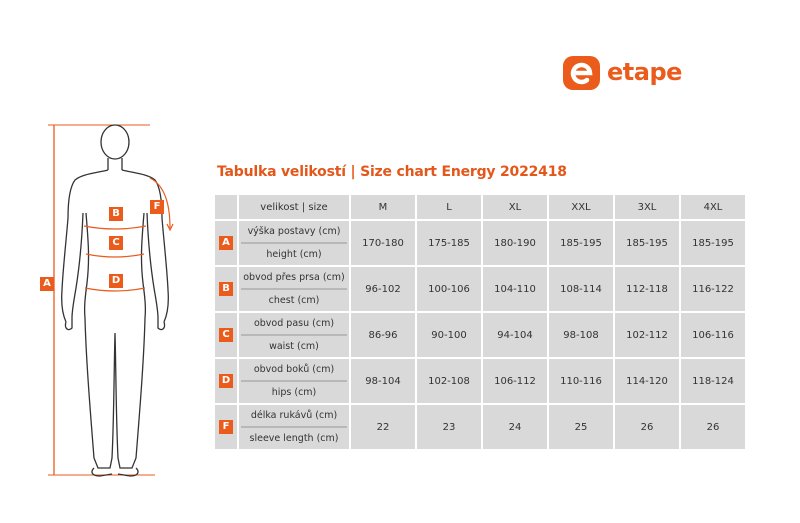 The image size is (800, 523). Describe the element at coordinates (515, 243) in the screenshot. I see `table-cell: 180-190` at that location.